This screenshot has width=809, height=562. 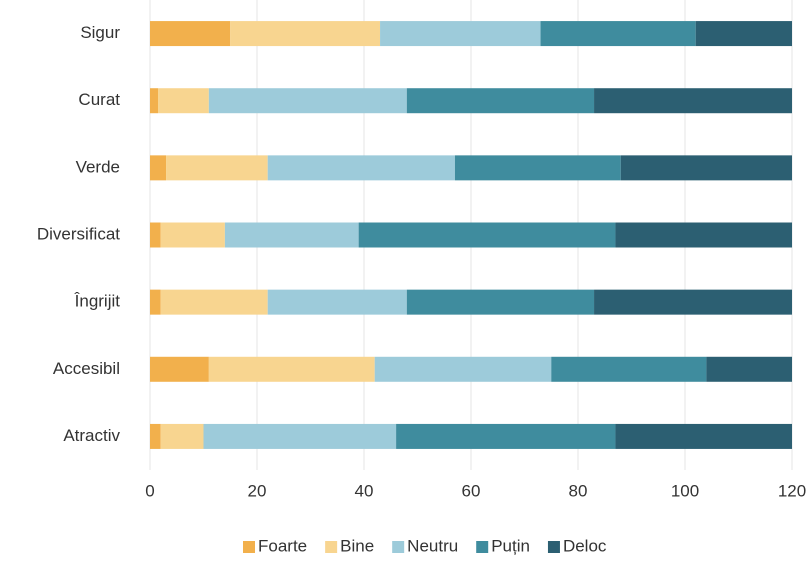 I want to click on y-tick-label: Accesibil, so click(x=86, y=368).